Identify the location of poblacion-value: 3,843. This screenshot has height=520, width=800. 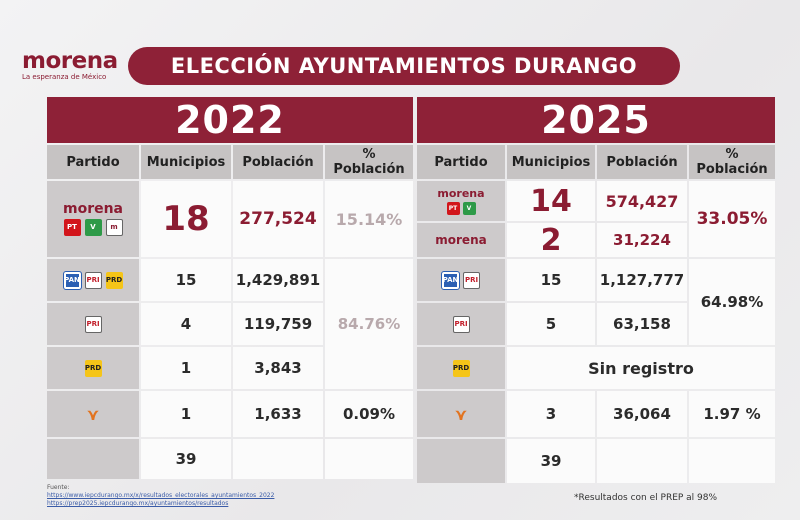
(278, 368).